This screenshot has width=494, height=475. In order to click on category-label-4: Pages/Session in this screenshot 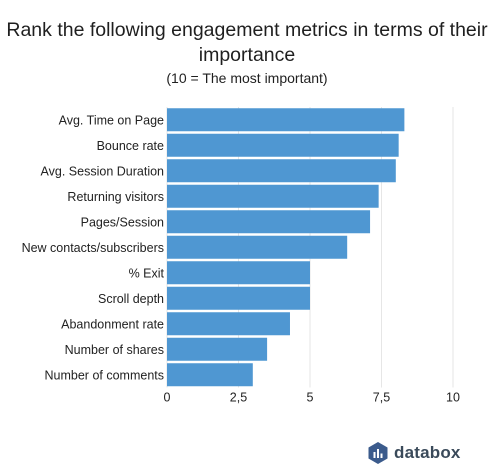, I will do `click(122, 222)`.